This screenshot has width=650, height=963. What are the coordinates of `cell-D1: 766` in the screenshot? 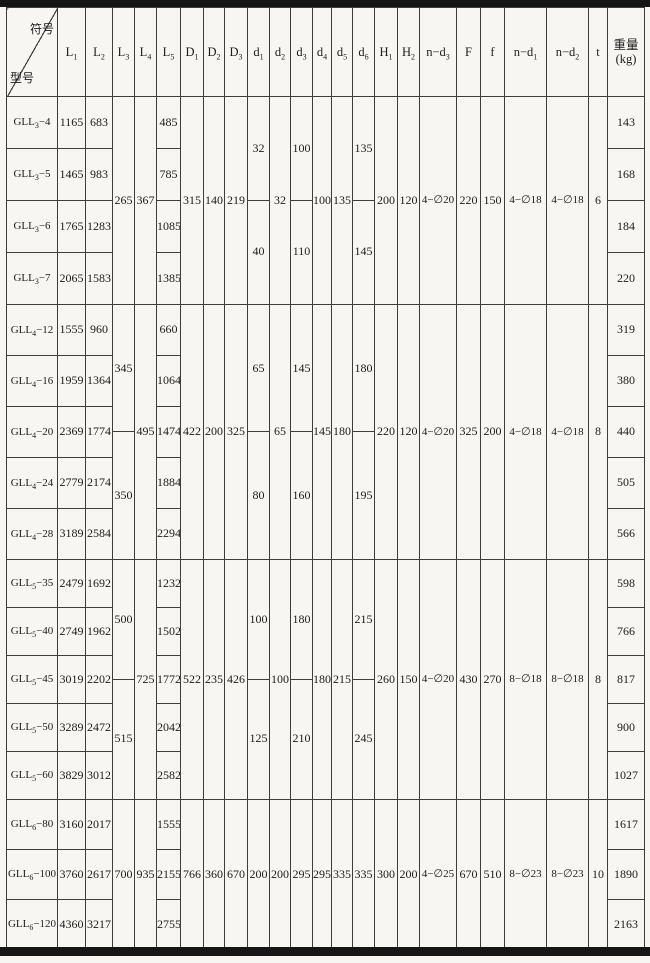 It's located at (192, 874).